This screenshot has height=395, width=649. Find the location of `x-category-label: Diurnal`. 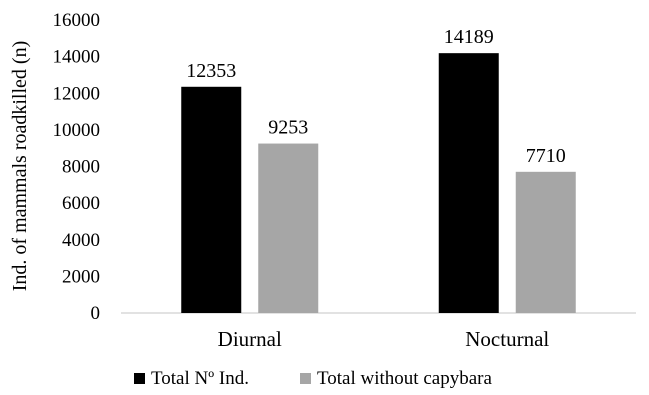

x-category-label: Diurnal is located at coordinates (250, 339).